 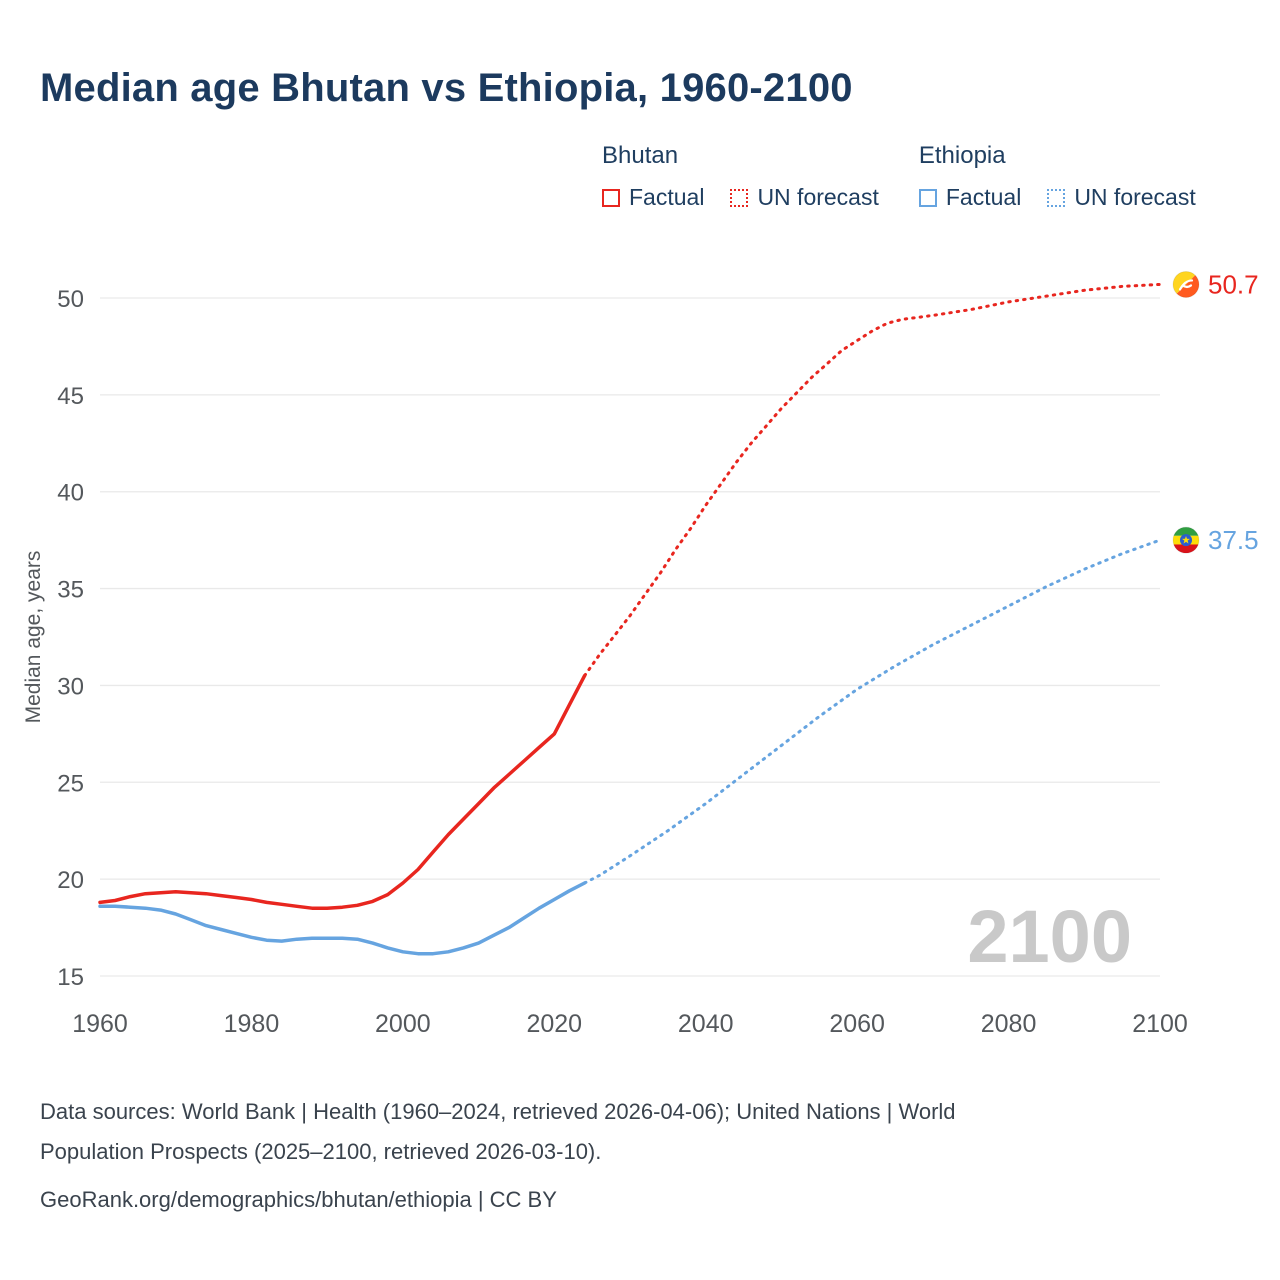 What do you see at coordinates (342, 918) in the screenshot?
I see `series-line-ethiopia-factual` at bounding box center [342, 918].